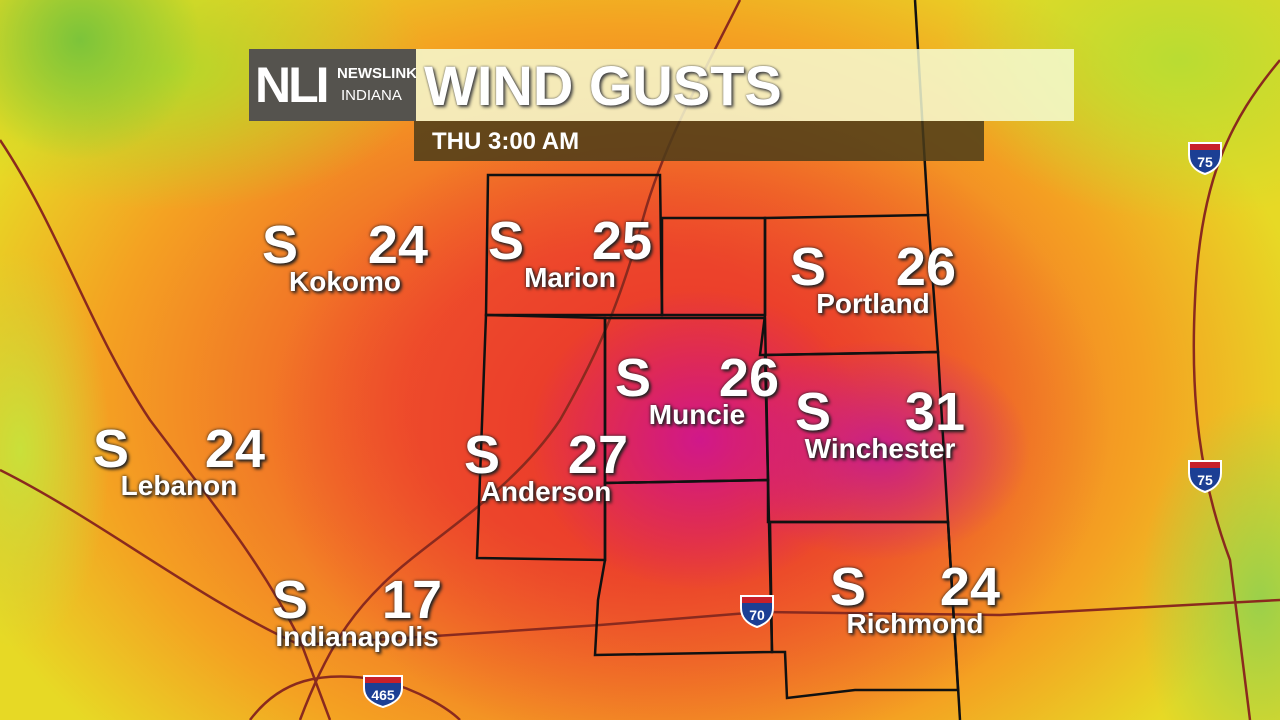  I want to click on city-name: Lebanon, so click(179, 485).